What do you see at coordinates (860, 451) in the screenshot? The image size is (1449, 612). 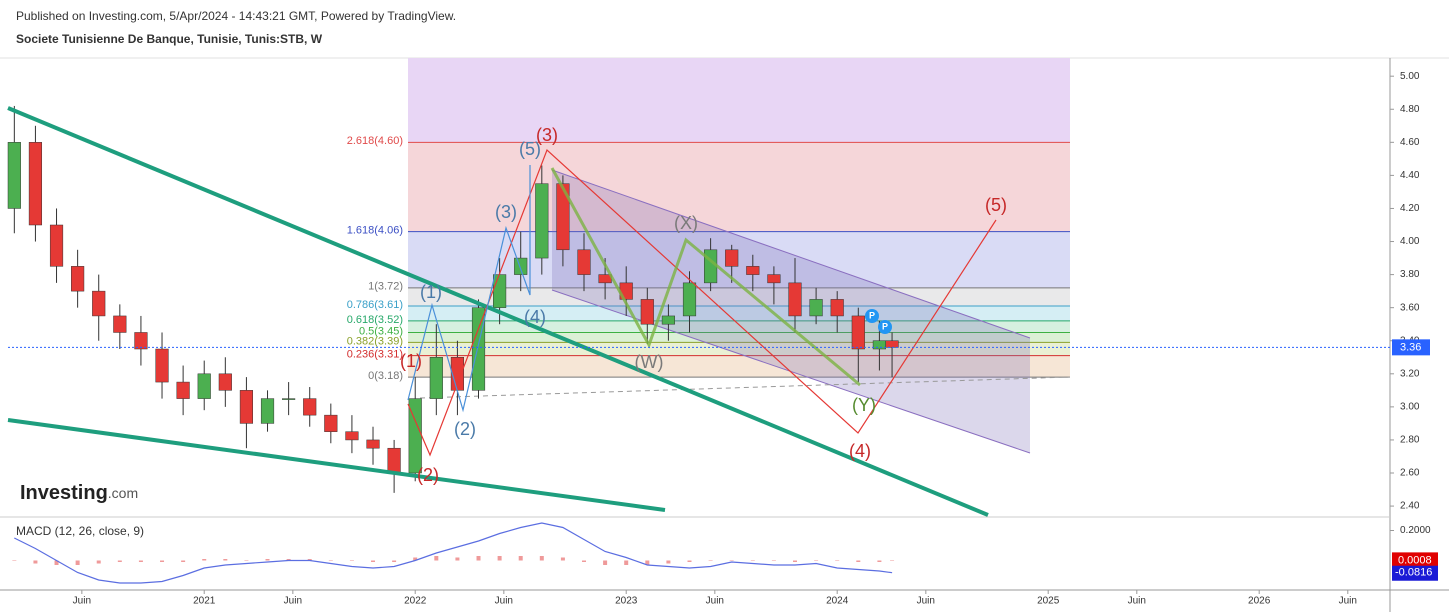 I see `wave-label: (4)` at bounding box center [860, 451].